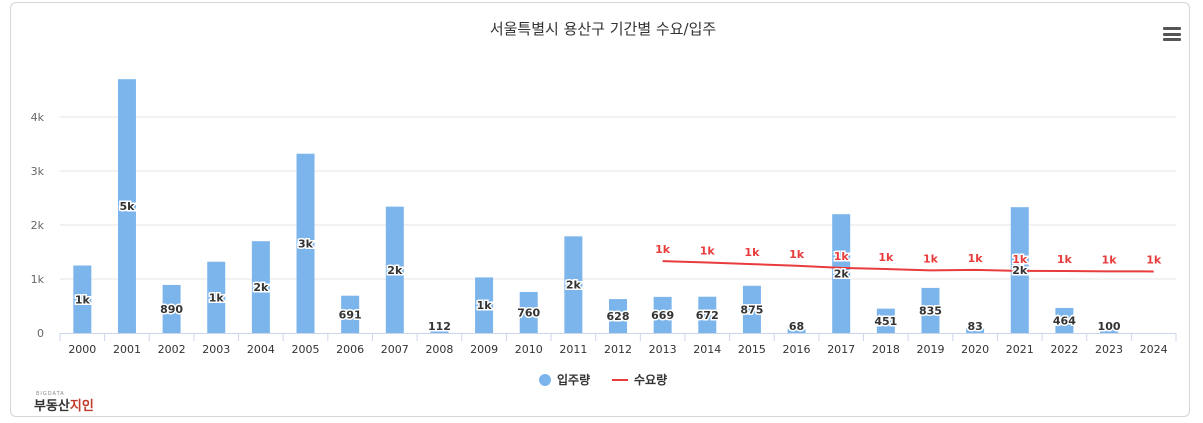 The image size is (1203, 423). Describe the element at coordinates (52, 406) in the screenshot. I see `logo-prefix: 부동산` at that location.